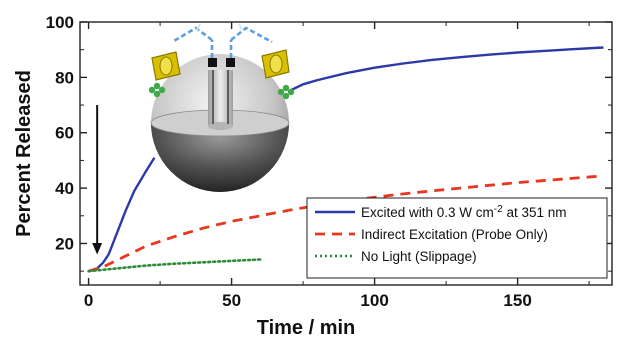  Describe the element at coordinates (88, 300) in the screenshot. I see `x-tick-label: 0` at that location.